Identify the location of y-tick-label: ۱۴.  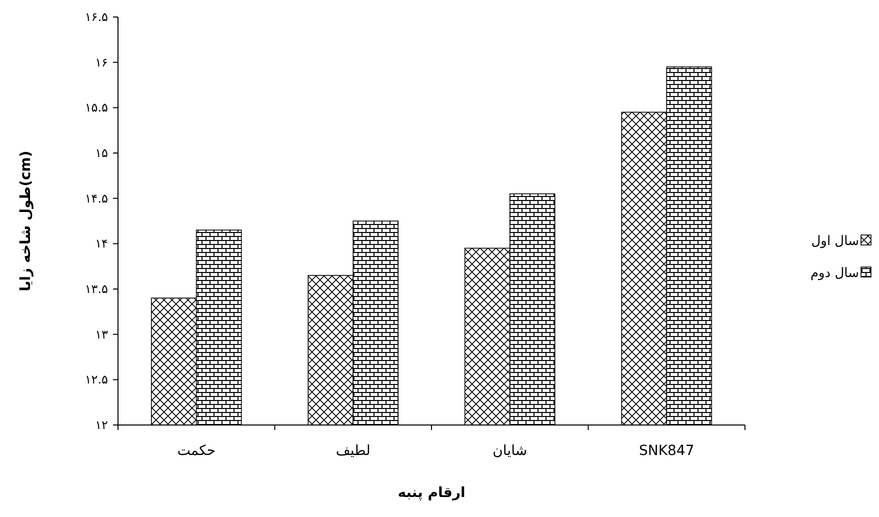
(101, 243).